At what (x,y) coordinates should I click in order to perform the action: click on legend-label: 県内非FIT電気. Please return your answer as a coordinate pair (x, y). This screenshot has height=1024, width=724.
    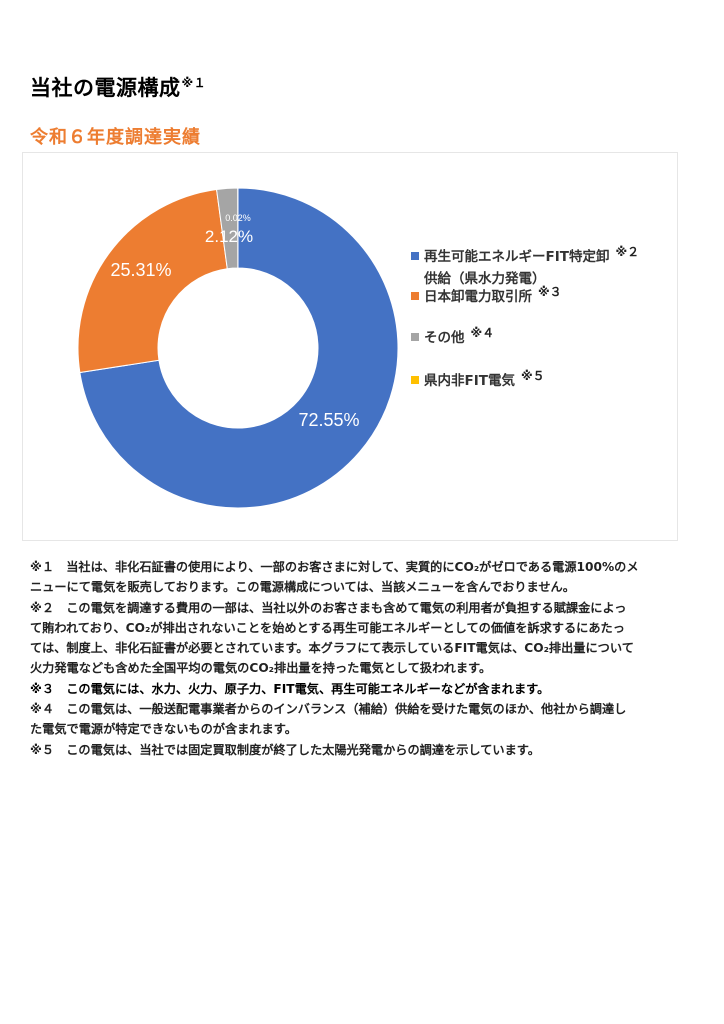
    Looking at the image, I should click on (469, 381).